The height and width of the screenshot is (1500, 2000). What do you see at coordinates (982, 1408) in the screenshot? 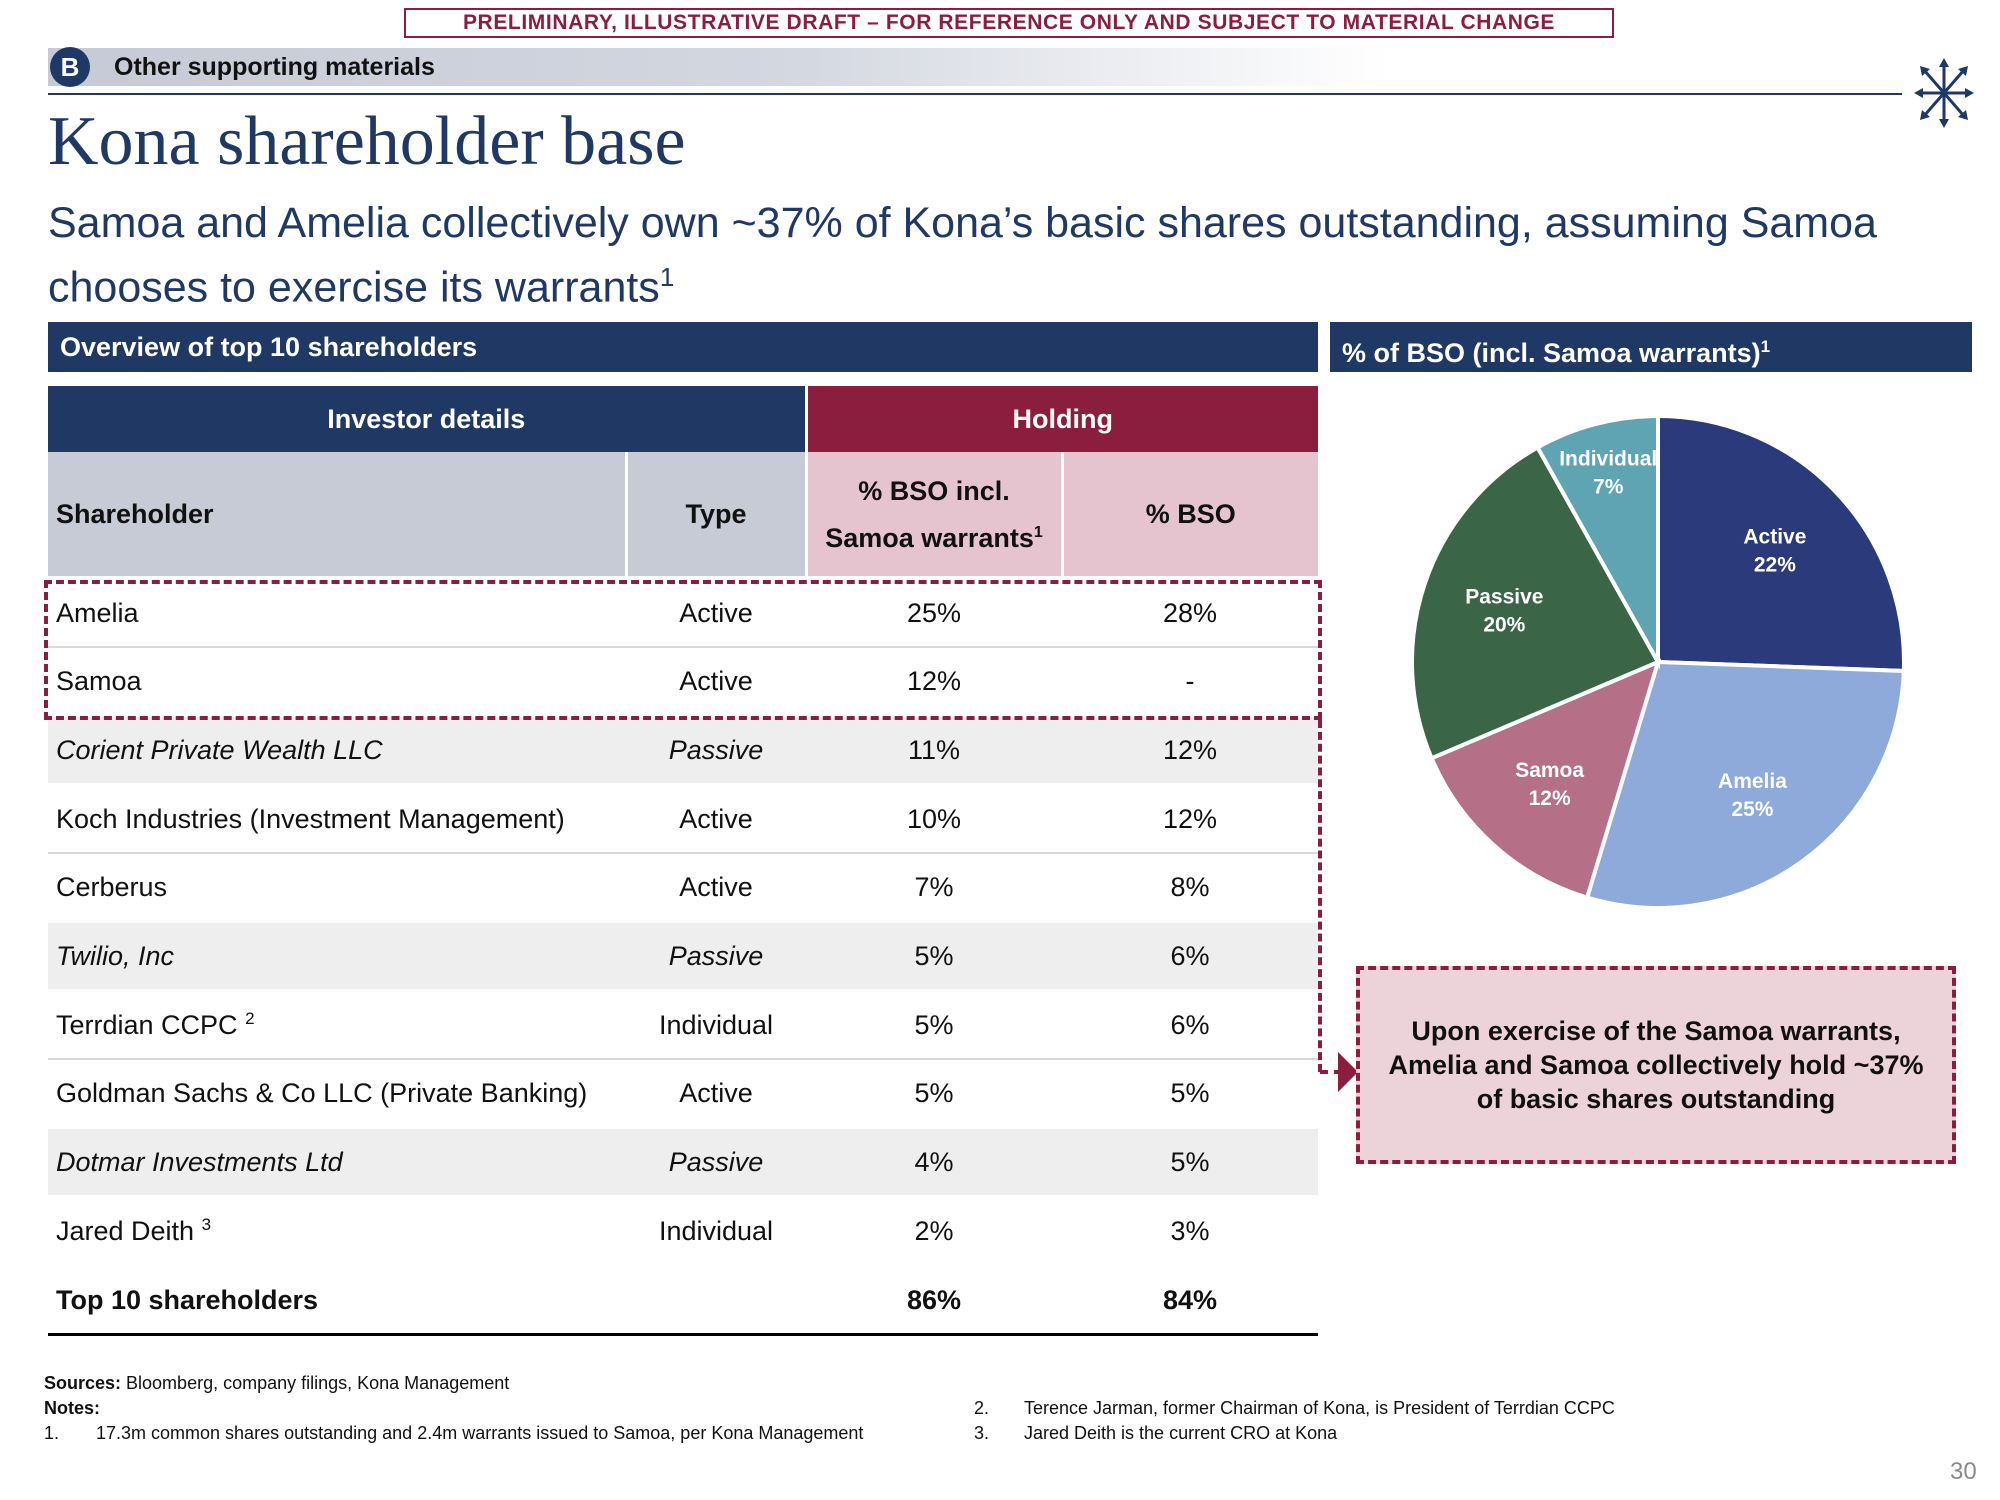
I see `note-2-number: 2.` at bounding box center [982, 1408].